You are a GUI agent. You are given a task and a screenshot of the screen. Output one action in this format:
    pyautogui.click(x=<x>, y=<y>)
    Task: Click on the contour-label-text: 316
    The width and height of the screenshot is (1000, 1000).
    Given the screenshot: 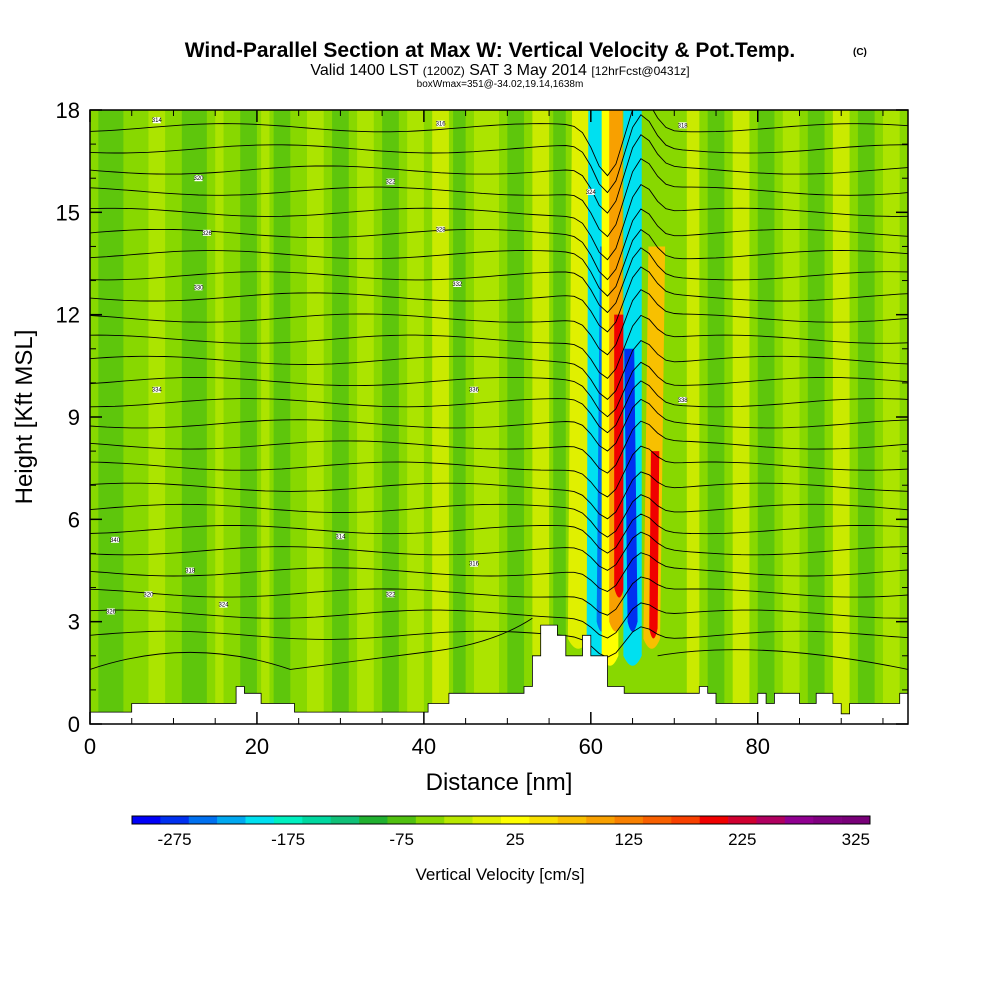 What is the action you would take?
    pyautogui.click(x=441, y=125)
    